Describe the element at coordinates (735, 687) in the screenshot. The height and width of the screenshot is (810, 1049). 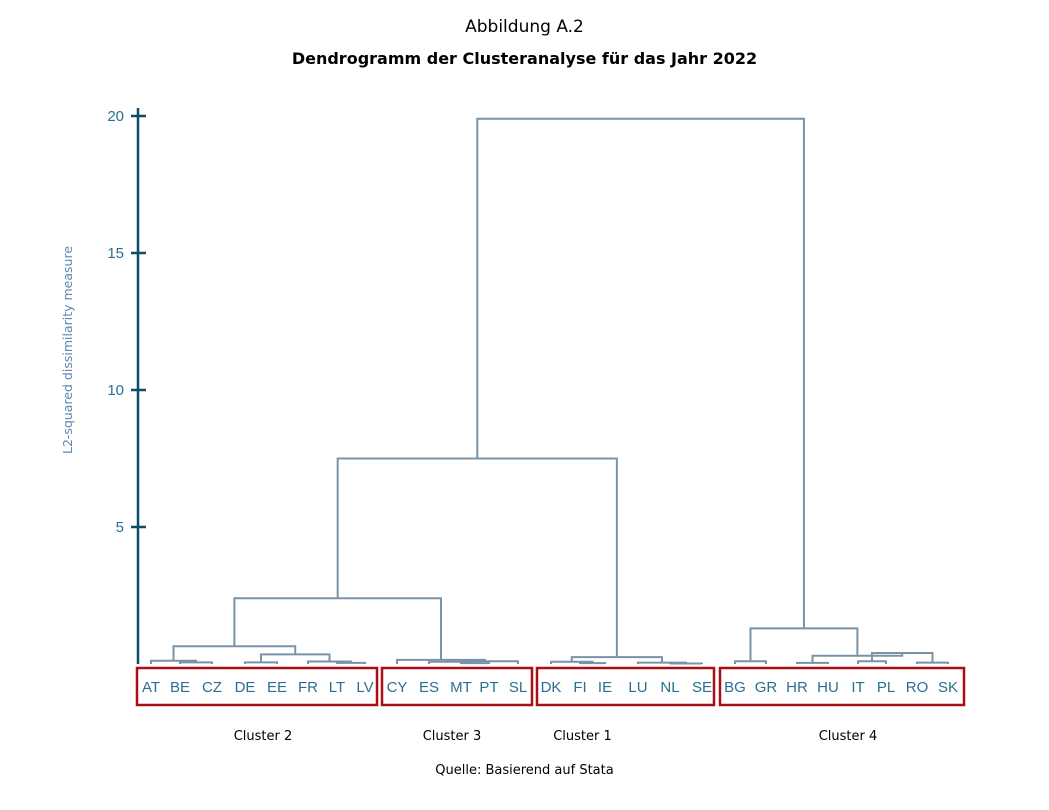
I see `leaf-label-bg: BG` at that location.